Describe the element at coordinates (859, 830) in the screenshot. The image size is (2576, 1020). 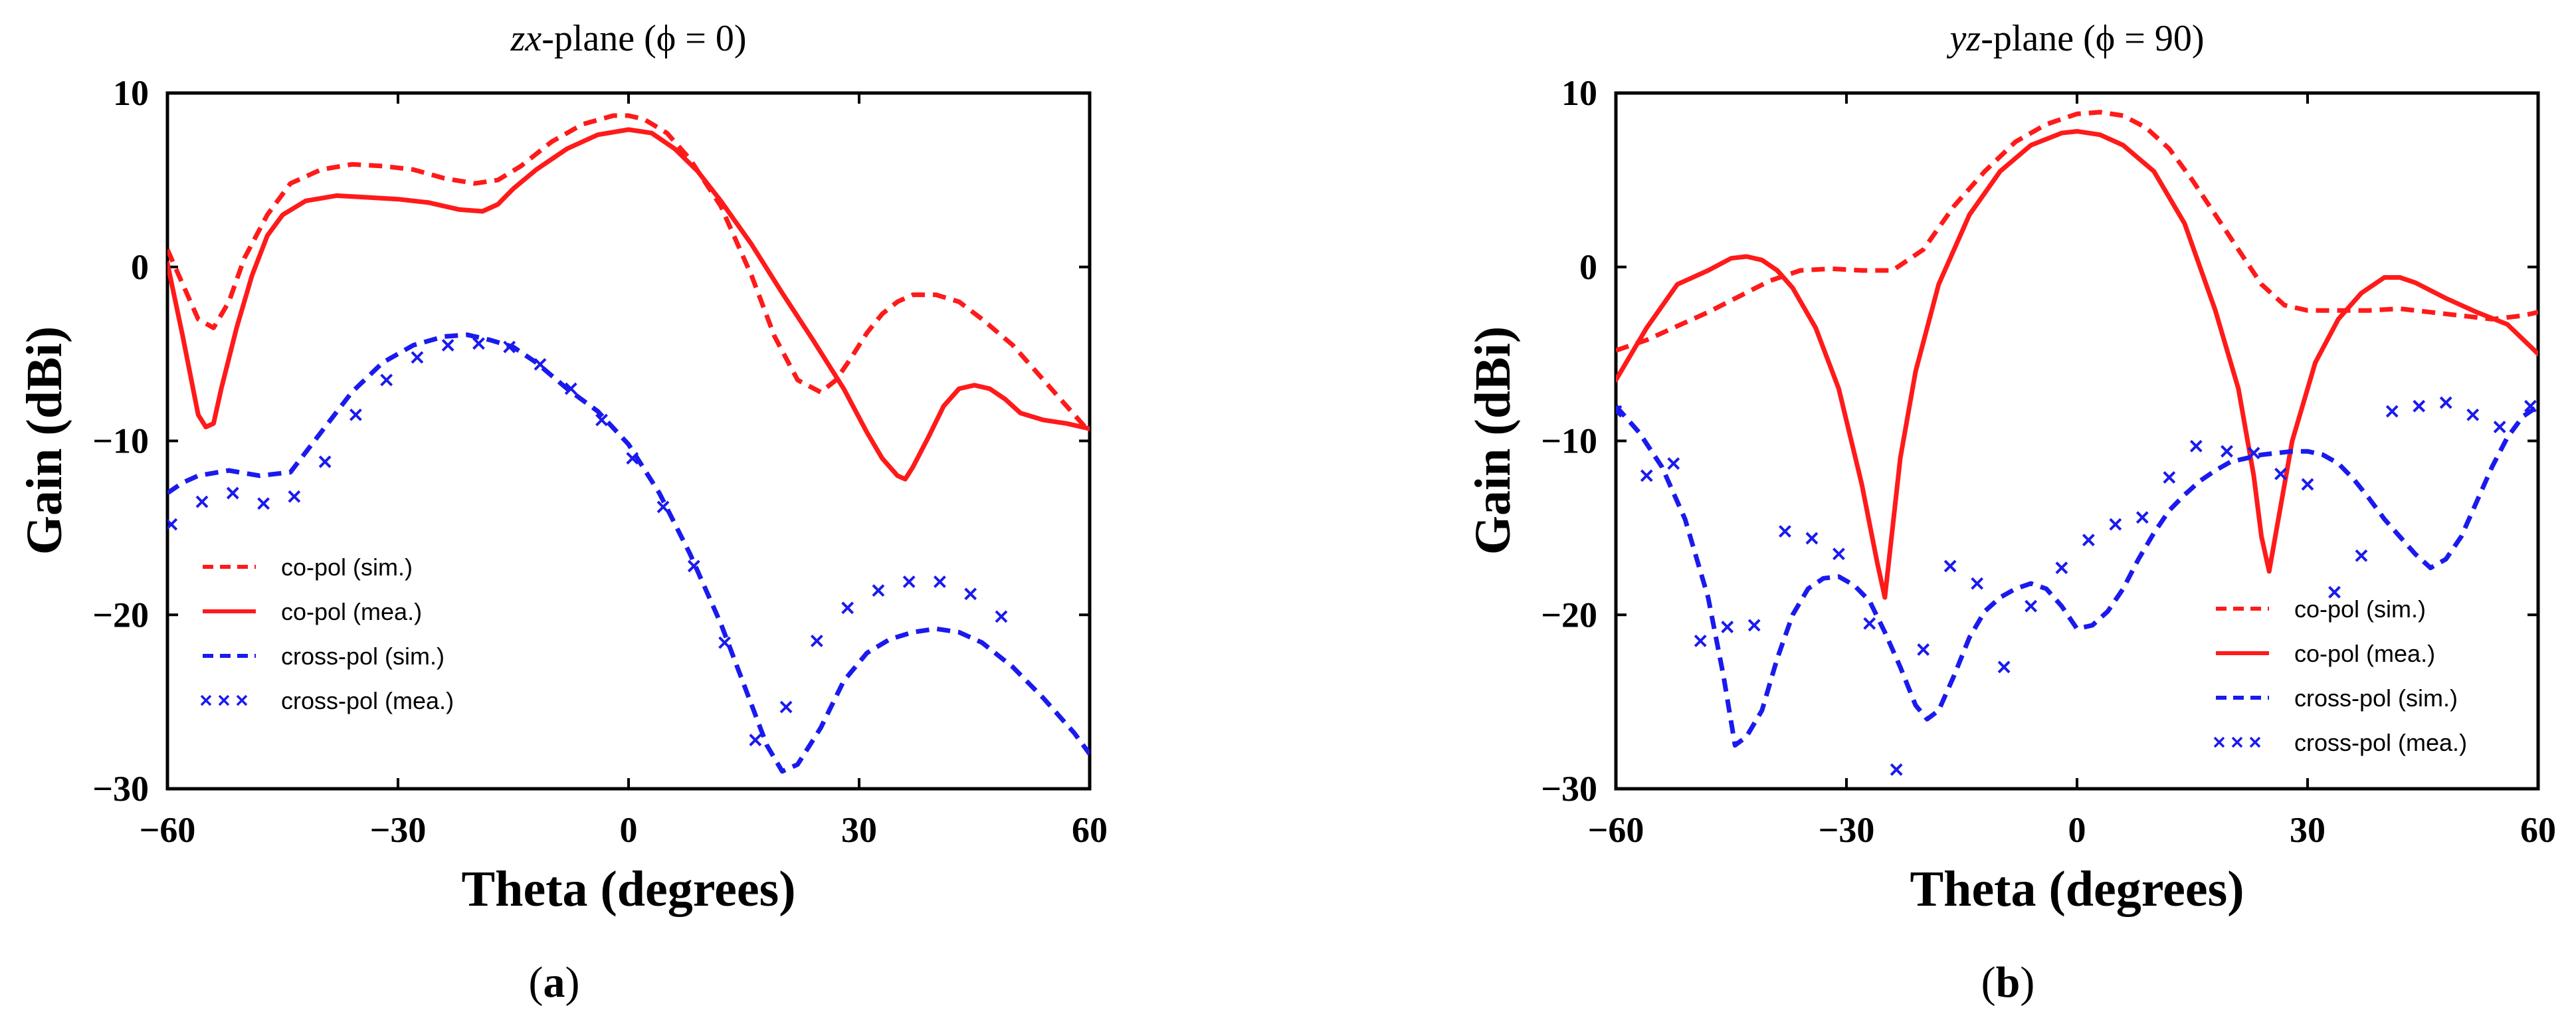
I see `x-tick-label-a: 30` at that location.